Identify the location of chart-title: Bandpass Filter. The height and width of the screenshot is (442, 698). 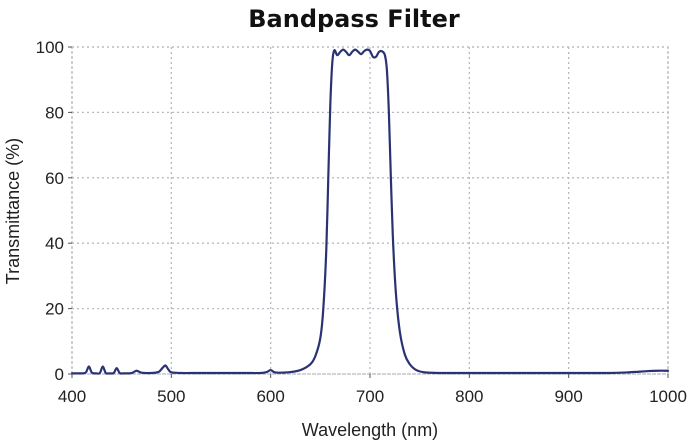
(354, 19).